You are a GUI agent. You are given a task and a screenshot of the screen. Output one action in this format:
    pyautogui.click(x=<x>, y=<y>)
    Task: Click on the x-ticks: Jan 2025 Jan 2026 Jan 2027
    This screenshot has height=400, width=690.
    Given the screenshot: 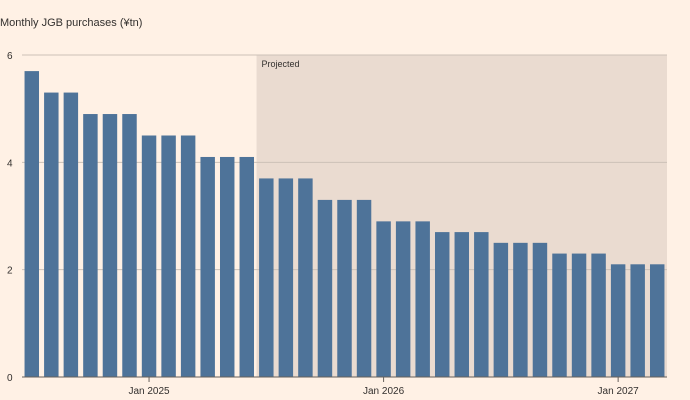 What is the action you would take?
    pyautogui.click(x=383, y=387)
    